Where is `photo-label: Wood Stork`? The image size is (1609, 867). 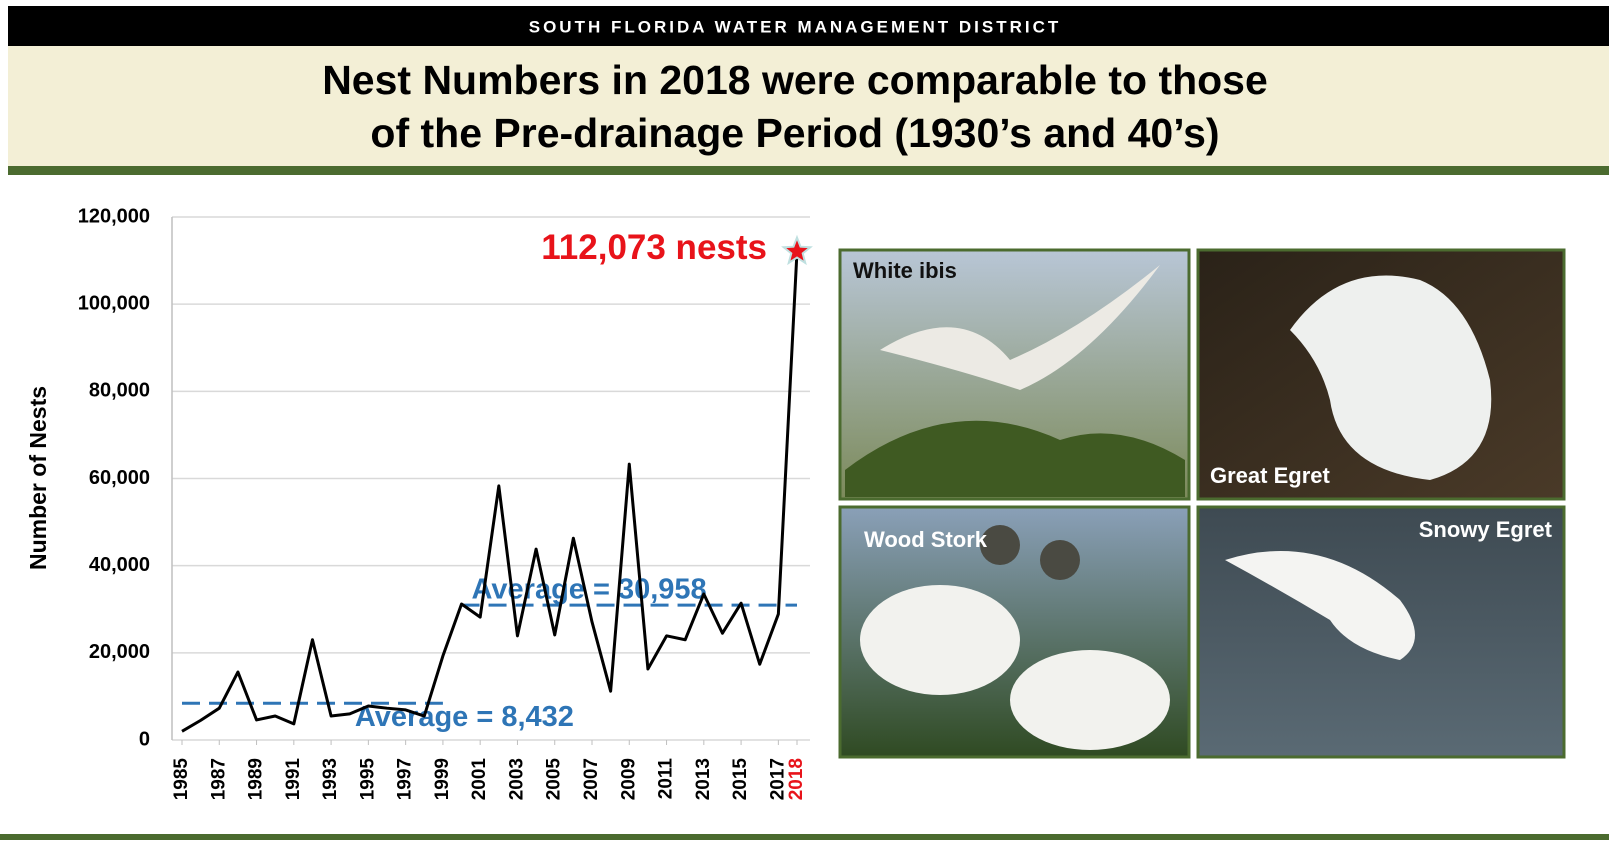 photo-label: Wood Stork is located at coordinates (926, 539).